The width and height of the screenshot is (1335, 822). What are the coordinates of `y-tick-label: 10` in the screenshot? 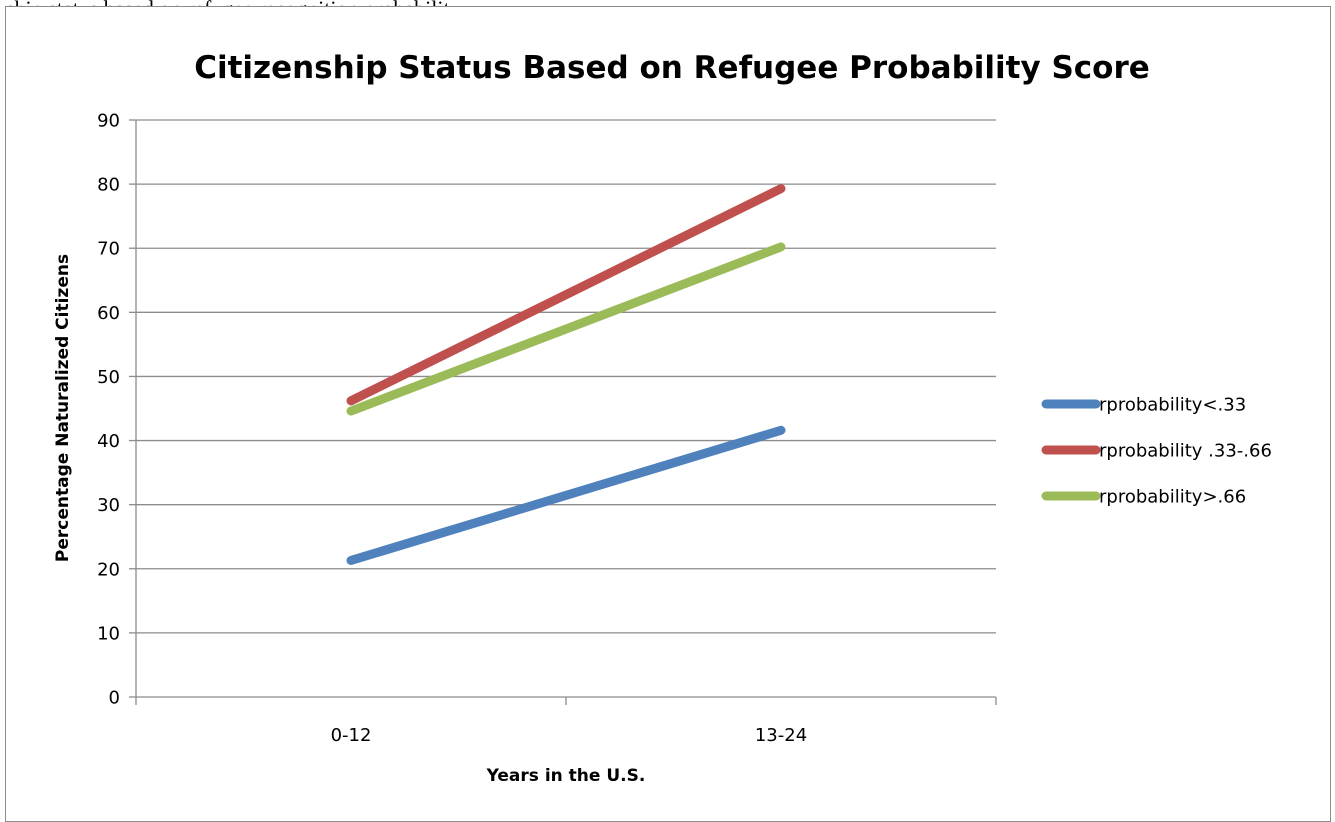 It's located at (108, 633).